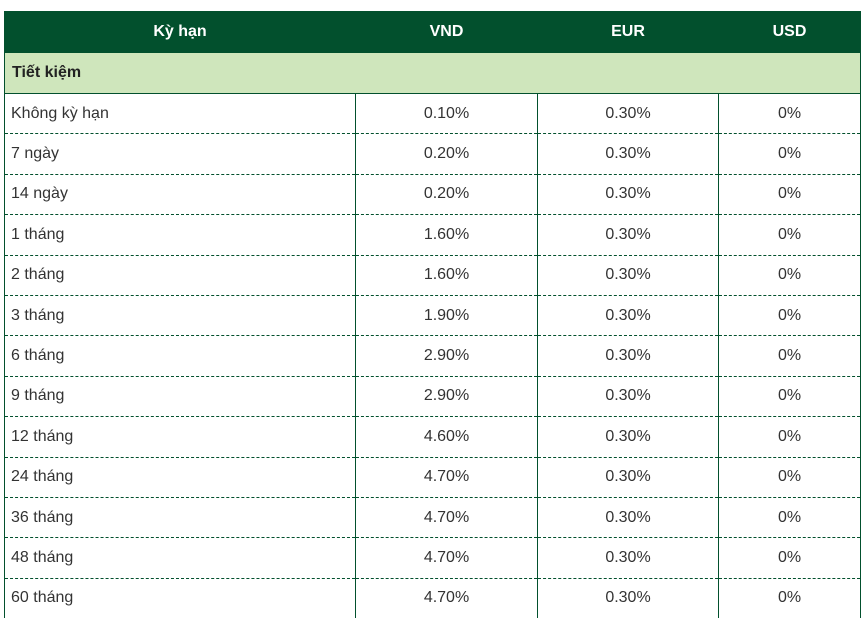 This screenshot has height=618, width=862. I want to click on section-row-savings: Tiết kiệm, so click(433, 73).